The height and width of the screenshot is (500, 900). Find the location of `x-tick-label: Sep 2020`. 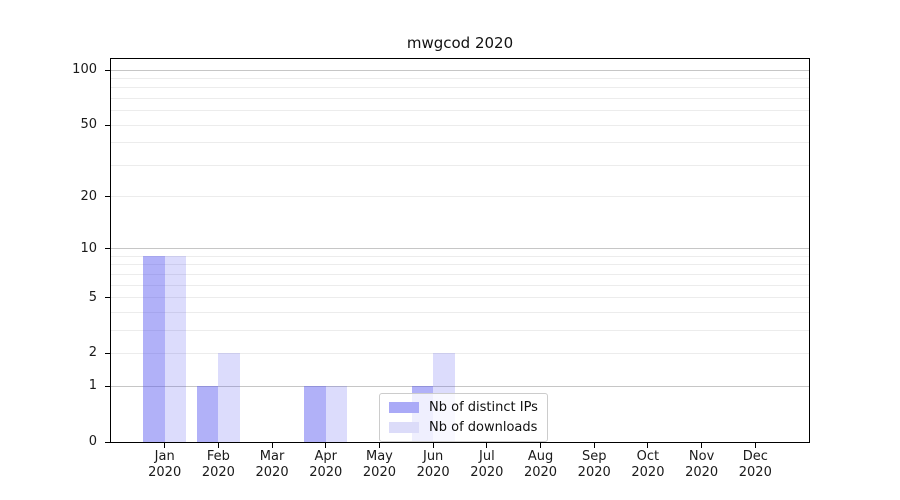

x-tick-label: Sep 2020 is located at coordinates (594, 465).